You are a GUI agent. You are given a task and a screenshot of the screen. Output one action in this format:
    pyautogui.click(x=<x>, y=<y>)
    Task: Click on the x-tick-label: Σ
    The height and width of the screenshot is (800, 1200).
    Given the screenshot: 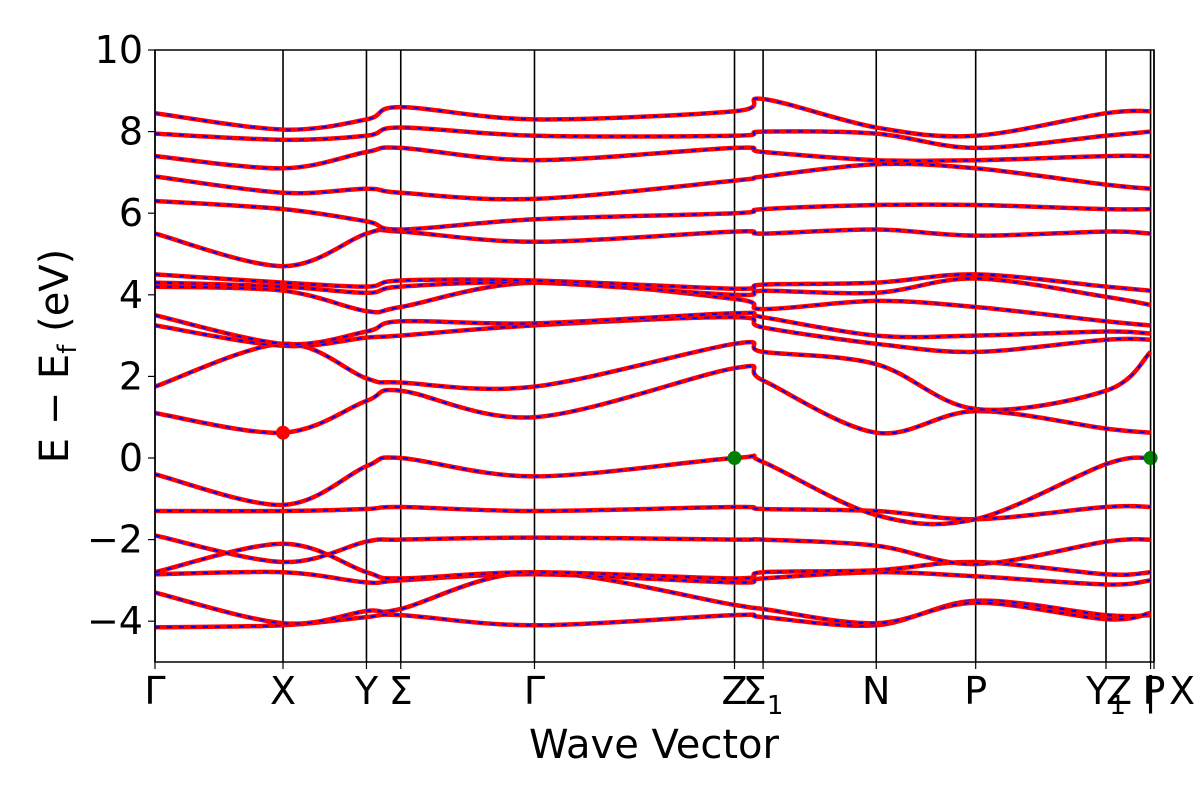 What is the action you would take?
    pyautogui.click(x=401, y=691)
    